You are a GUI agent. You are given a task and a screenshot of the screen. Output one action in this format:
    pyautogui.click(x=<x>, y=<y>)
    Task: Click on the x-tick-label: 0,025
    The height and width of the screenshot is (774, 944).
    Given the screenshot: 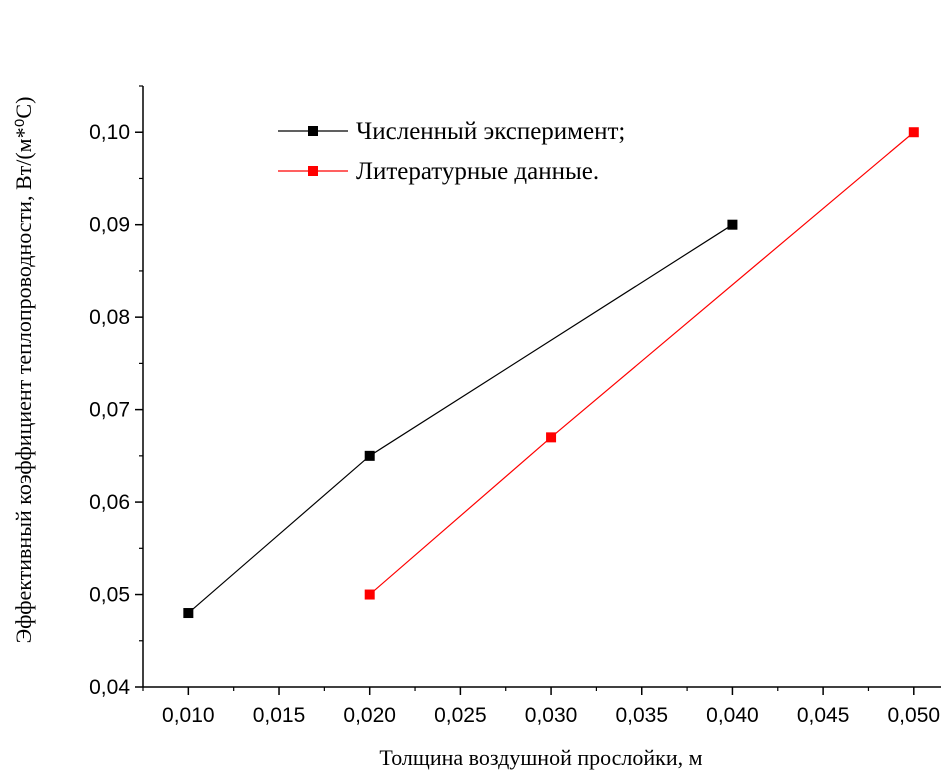 What is the action you would take?
    pyautogui.click(x=460, y=715)
    